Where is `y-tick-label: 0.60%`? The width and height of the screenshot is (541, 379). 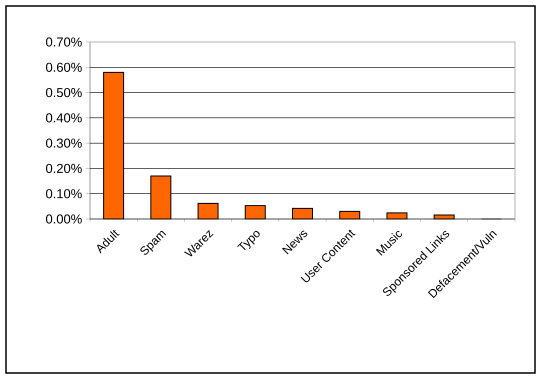 y-tick-label: 0.60% is located at coordinates (64, 67).